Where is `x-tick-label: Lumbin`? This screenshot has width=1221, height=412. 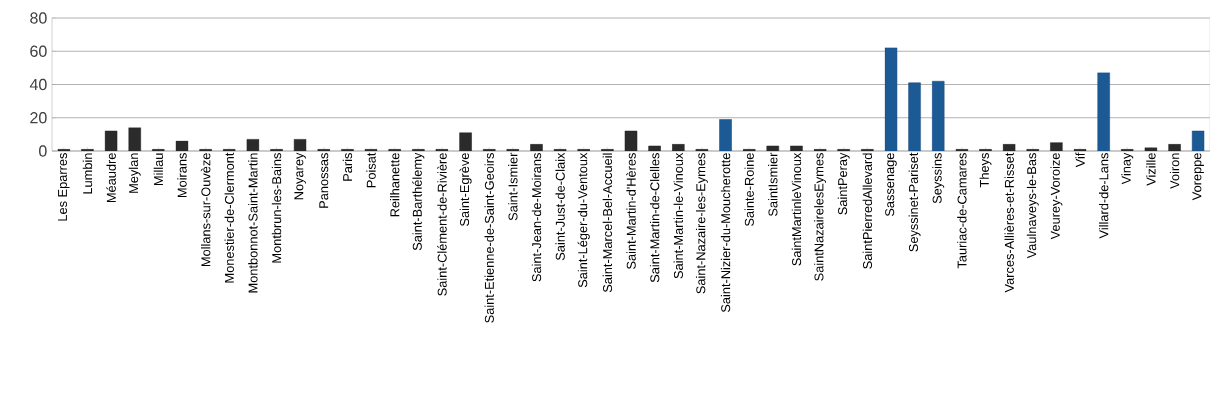
x-tick-label: Lumbin is located at coordinates (87, 173).